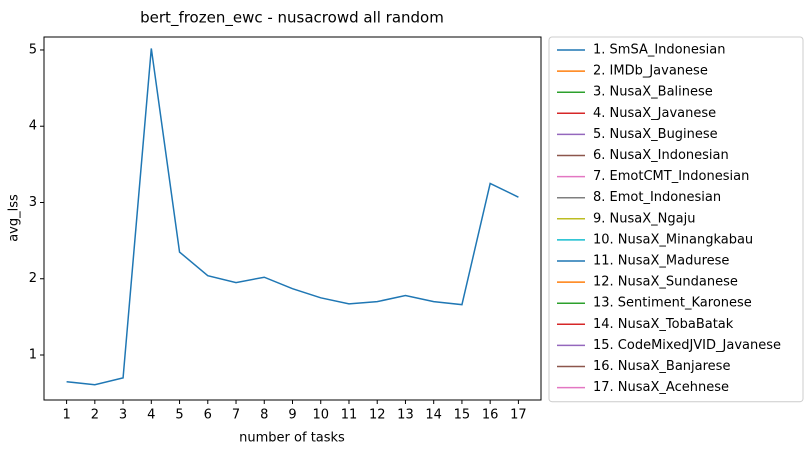 Image resolution: width=811 pixels, height=455 pixels. Describe the element at coordinates (292, 415) in the screenshot. I see `x-tick-label: 9` at that location.